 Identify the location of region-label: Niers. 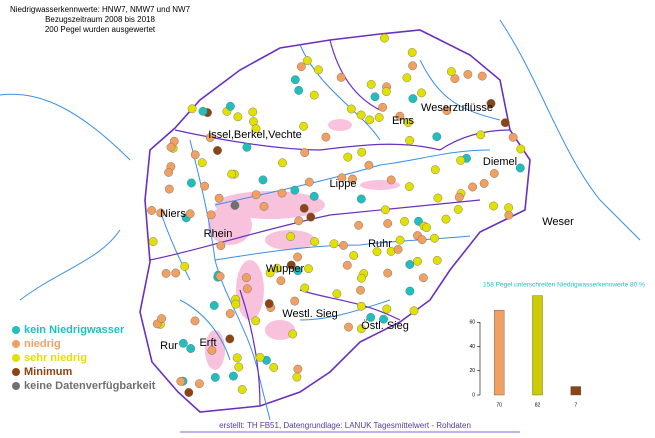
(173, 214).